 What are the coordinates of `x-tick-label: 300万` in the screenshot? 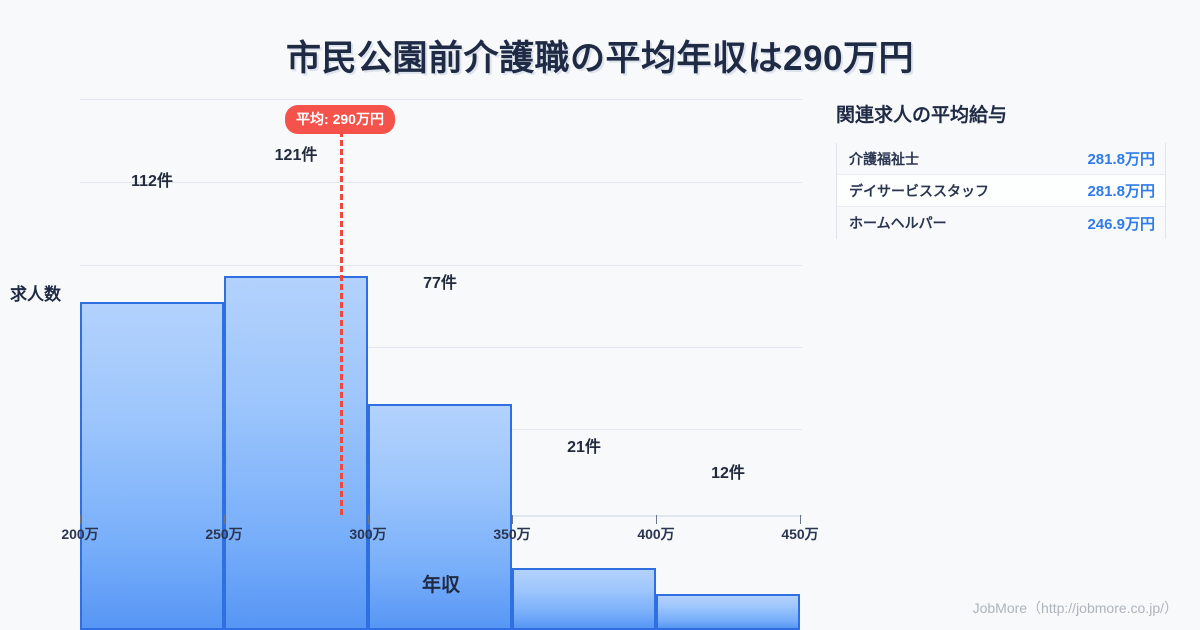 It's located at (368, 534).